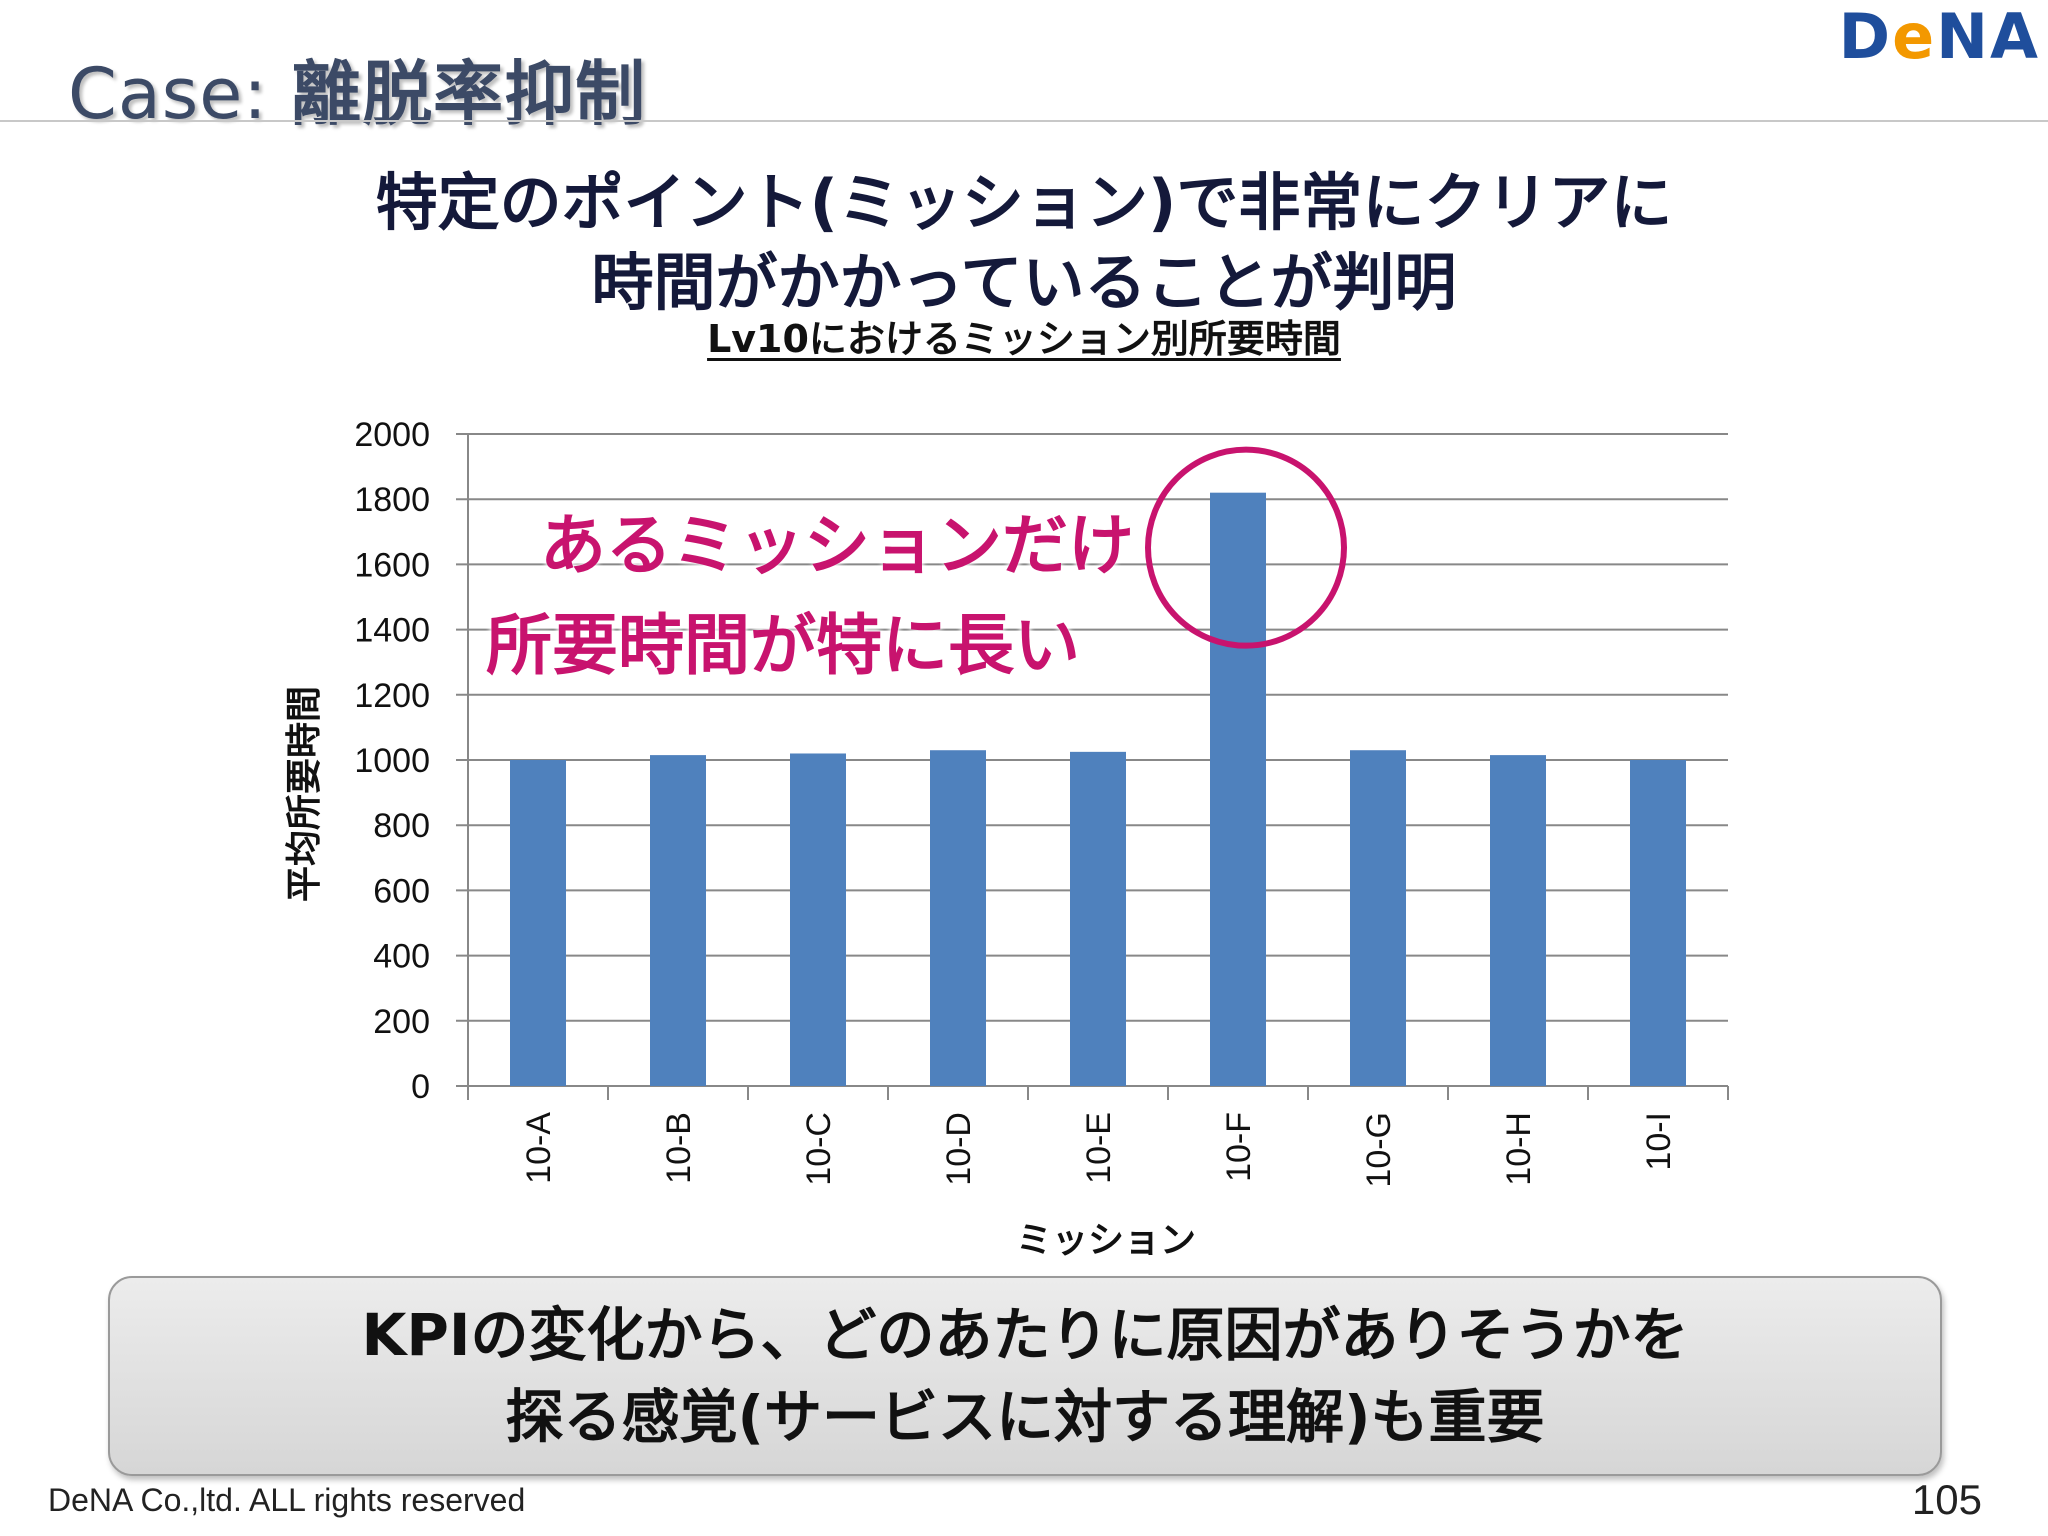 The image size is (2048, 1536). What do you see at coordinates (1239, 1147) in the screenshot?
I see `x-tick-label: 10-F` at bounding box center [1239, 1147].